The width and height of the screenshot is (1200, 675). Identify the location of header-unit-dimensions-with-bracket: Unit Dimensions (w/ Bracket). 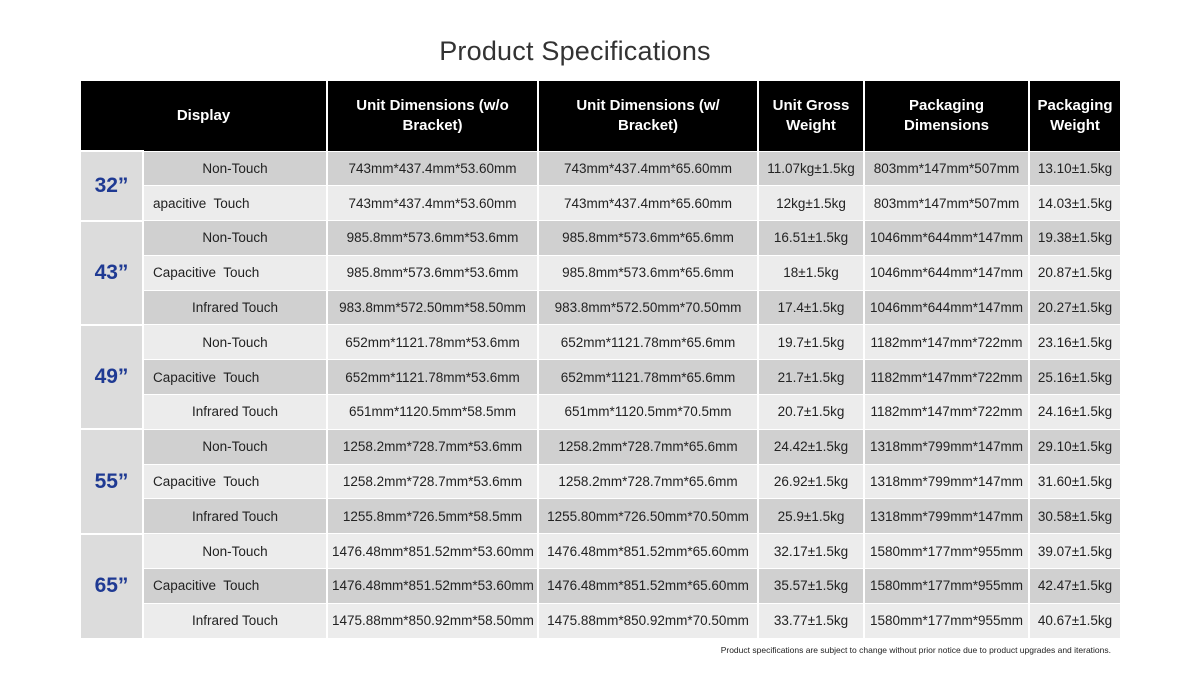
(649, 116).